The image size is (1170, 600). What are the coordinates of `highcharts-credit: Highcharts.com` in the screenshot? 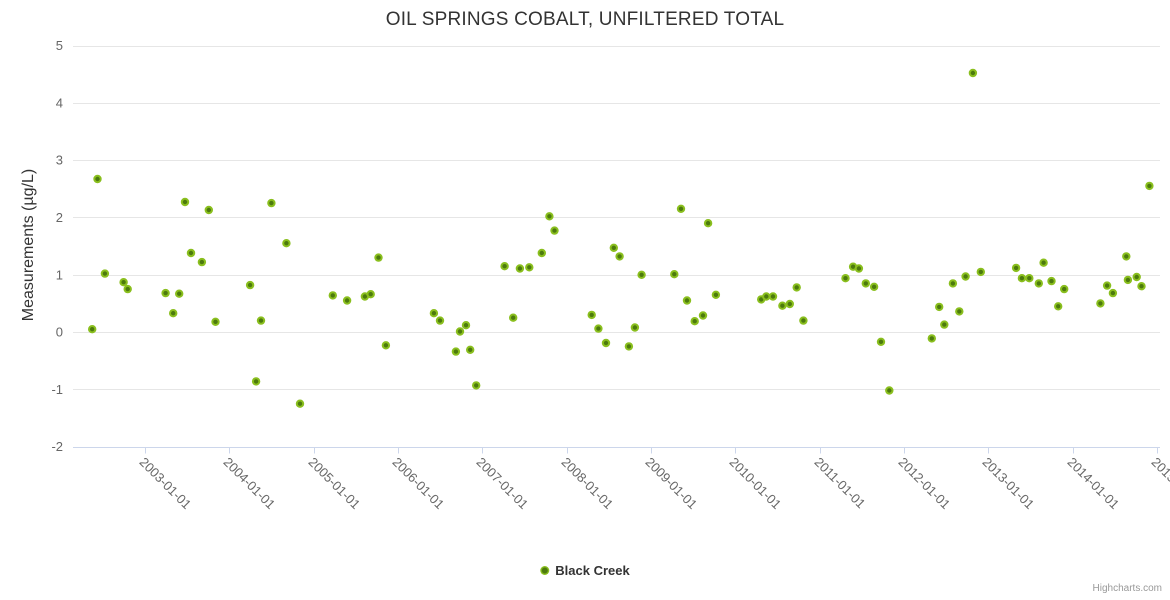 It's located at (1127, 588).